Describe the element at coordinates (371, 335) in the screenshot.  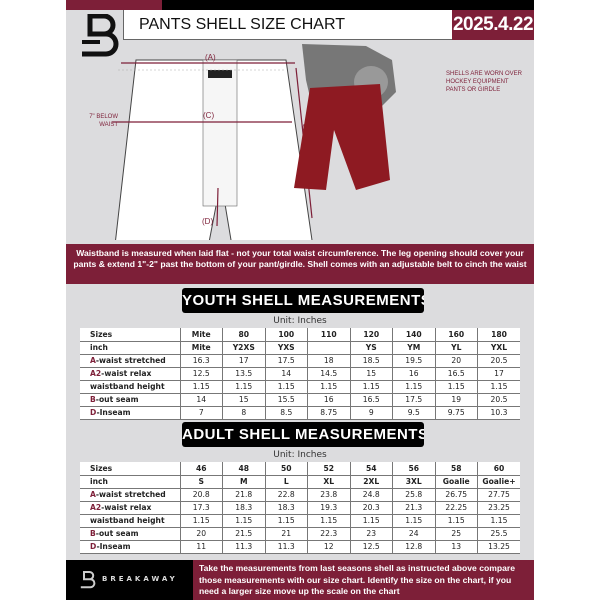
I see `table-cell: 120` at that location.